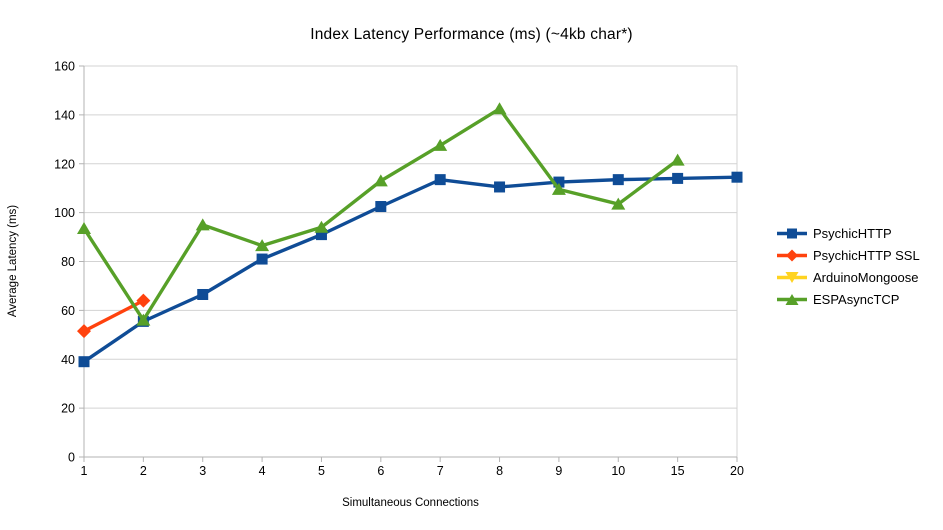 This screenshot has height=530, width=943. What do you see at coordinates (618, 471) in the screenshot?
I see `x-tick-label: 10` at bounding box center [618, 471].